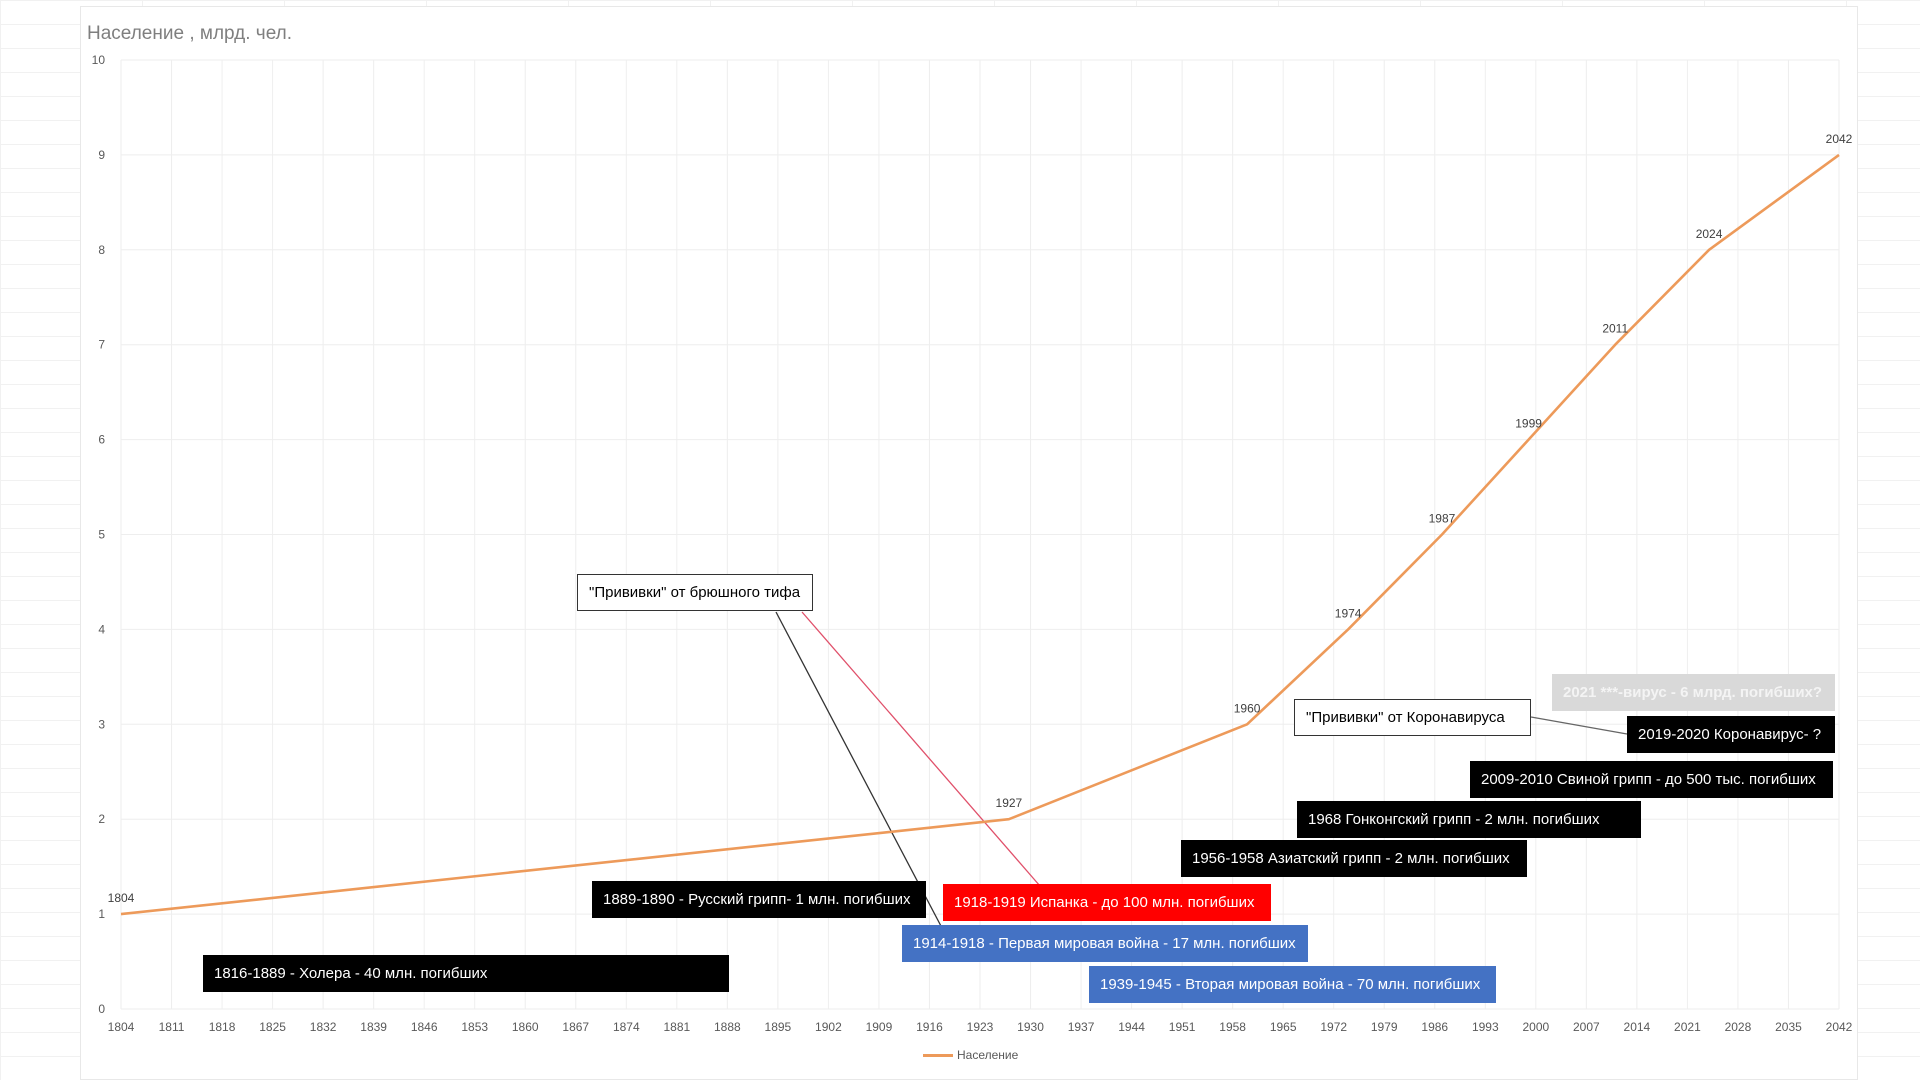 Image resolution: width=1920 pixels, height=1080 pixels. What do you see at coordinates (1232, 1027) in the screenshot?
I see `x-tick-label: 1958` at bounding box center [1232, 1027].